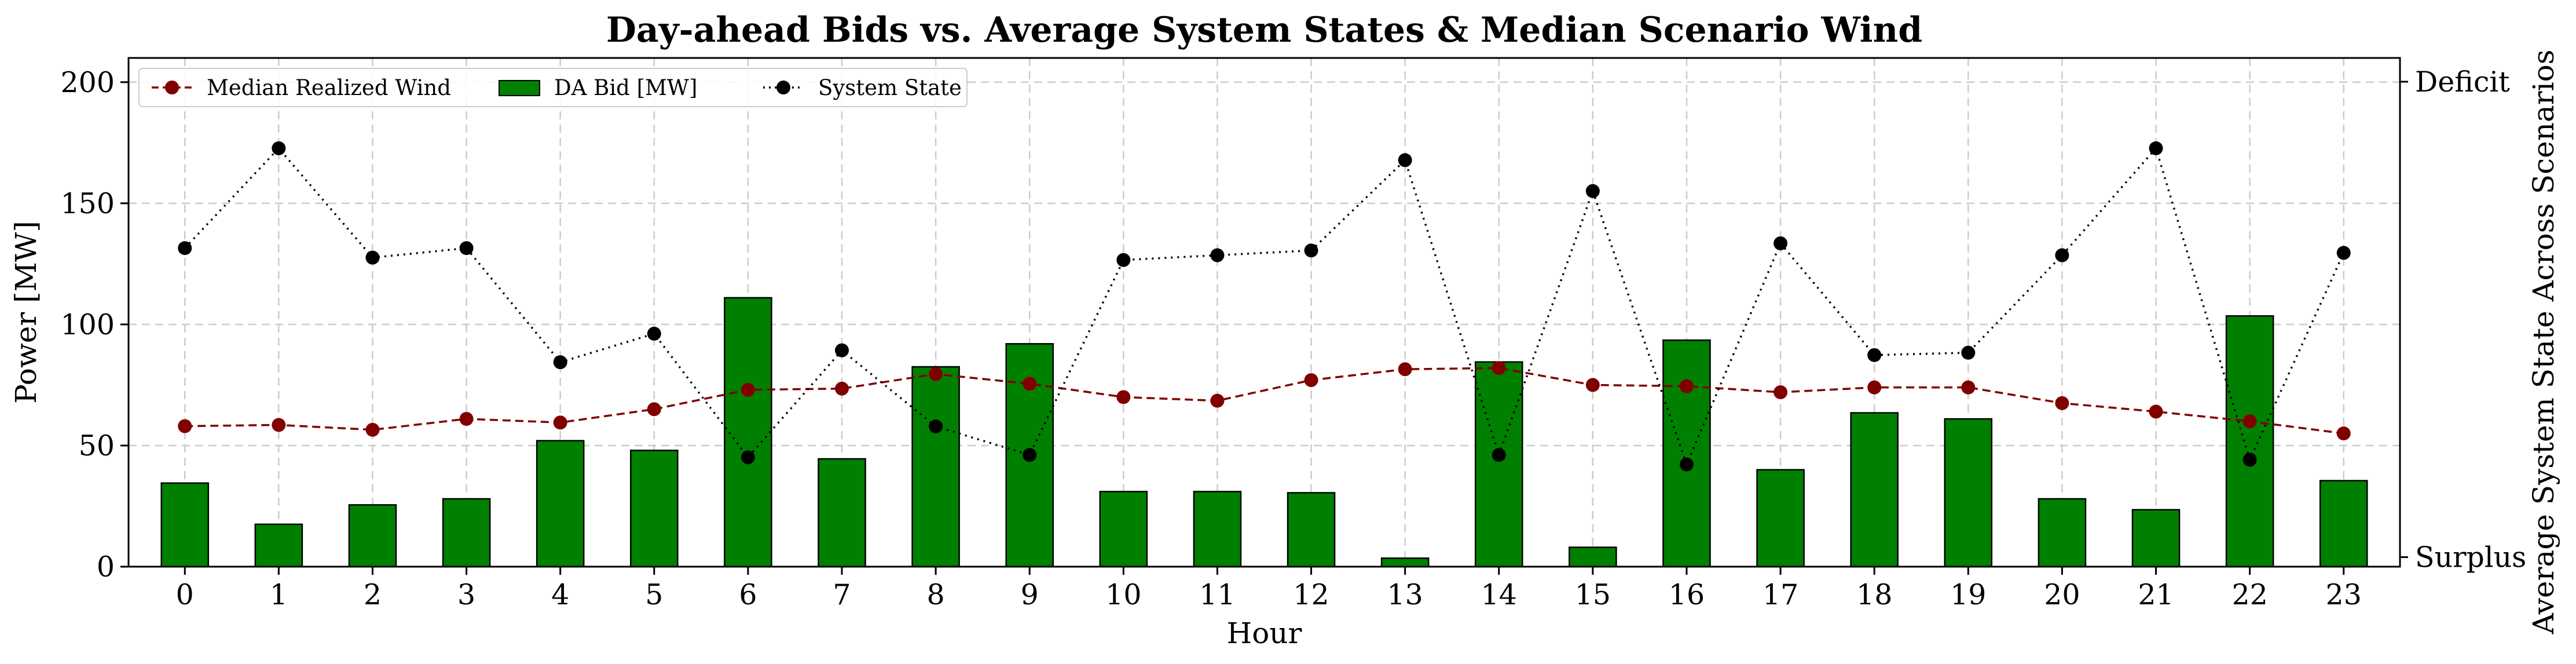  Describe the element at coordinates (1499, 594) in the screenshot. I see `x-tick-label-14: 14` at that location.